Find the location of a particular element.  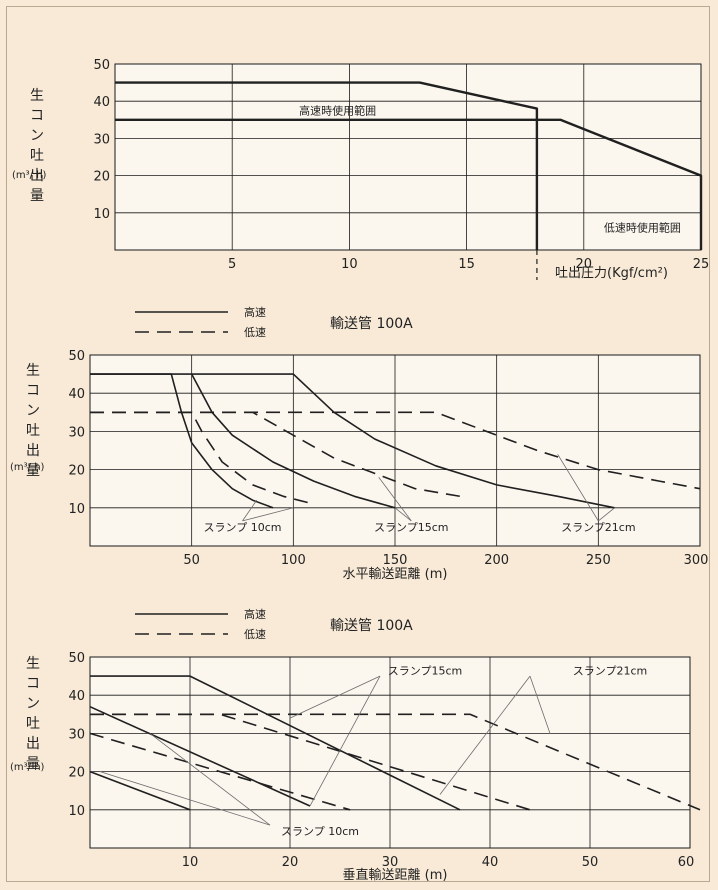

x-axis-label: 吐出圧力(Kgf/cm²) is located at coordinates (611, 273).